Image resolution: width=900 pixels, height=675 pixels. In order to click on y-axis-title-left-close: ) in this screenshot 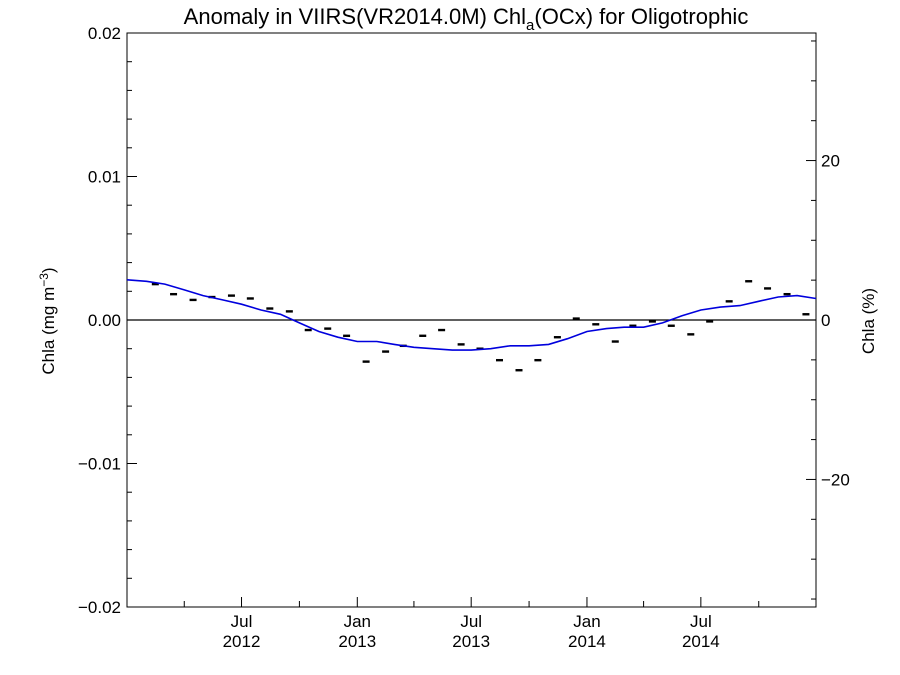, I will do `click(48, 270)`.